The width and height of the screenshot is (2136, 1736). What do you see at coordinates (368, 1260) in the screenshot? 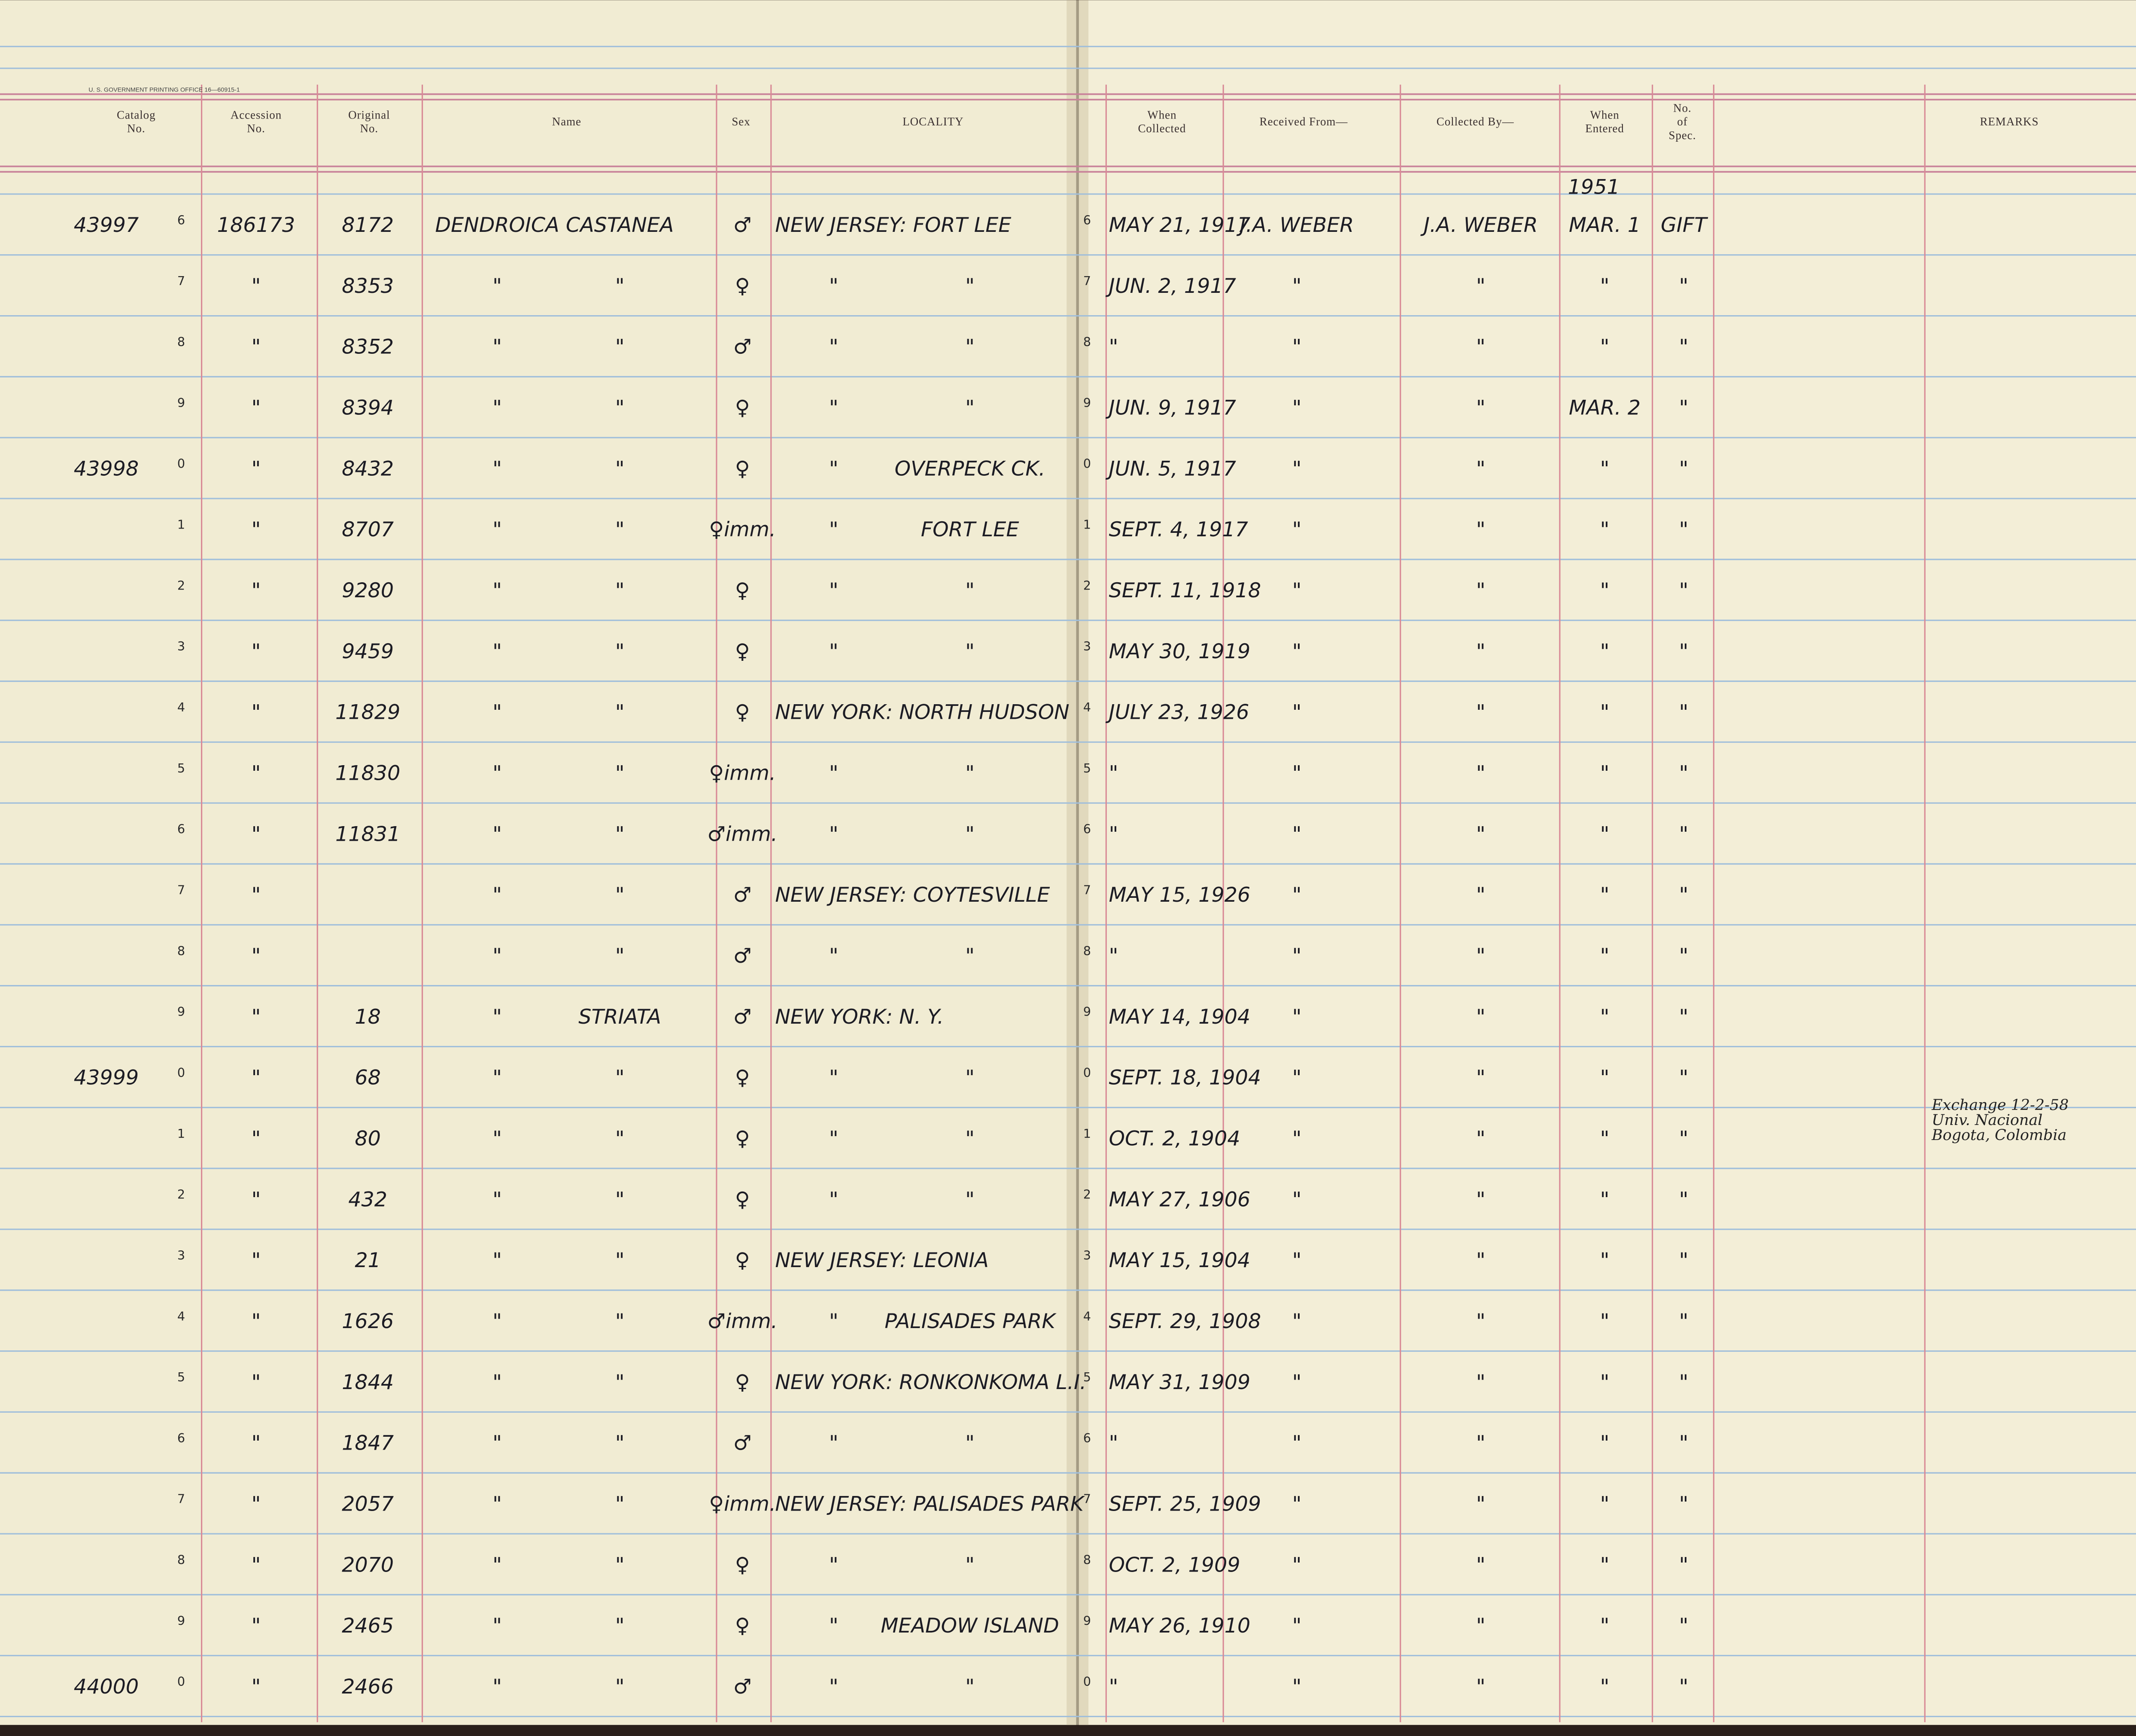
I see `cell-original: 21` at bounding box center [368, 1260].